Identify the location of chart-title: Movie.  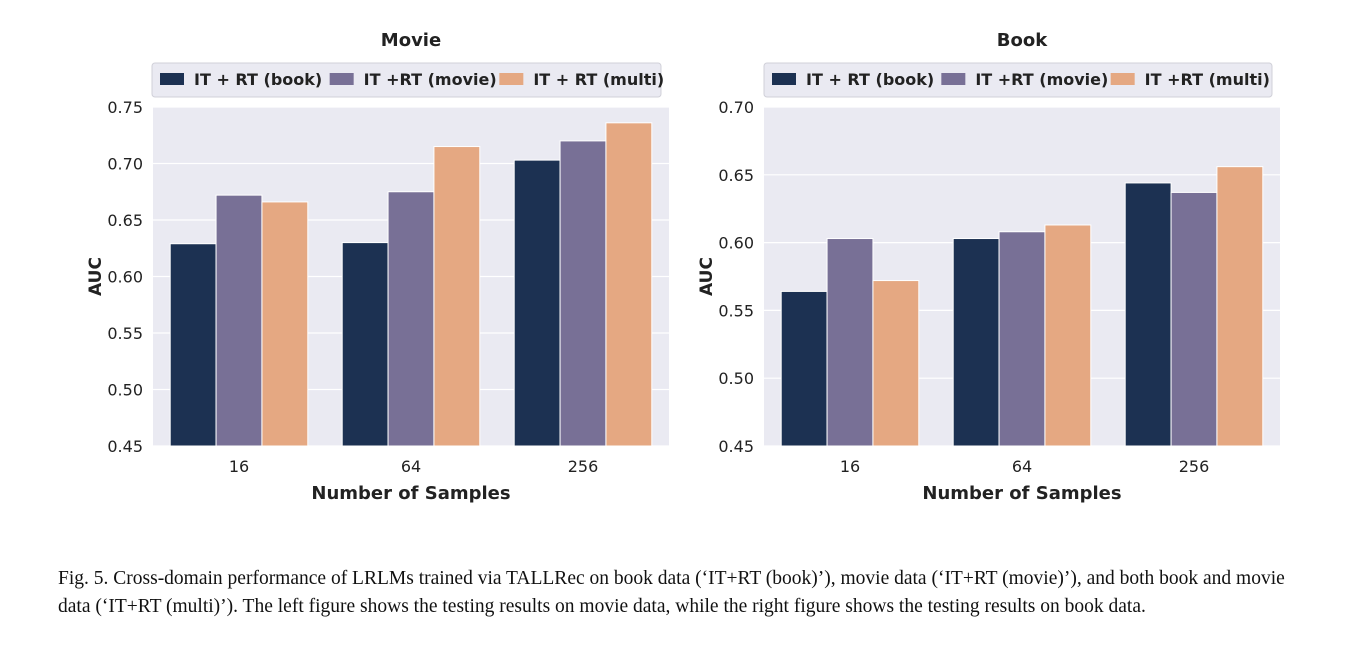
(411, 40).